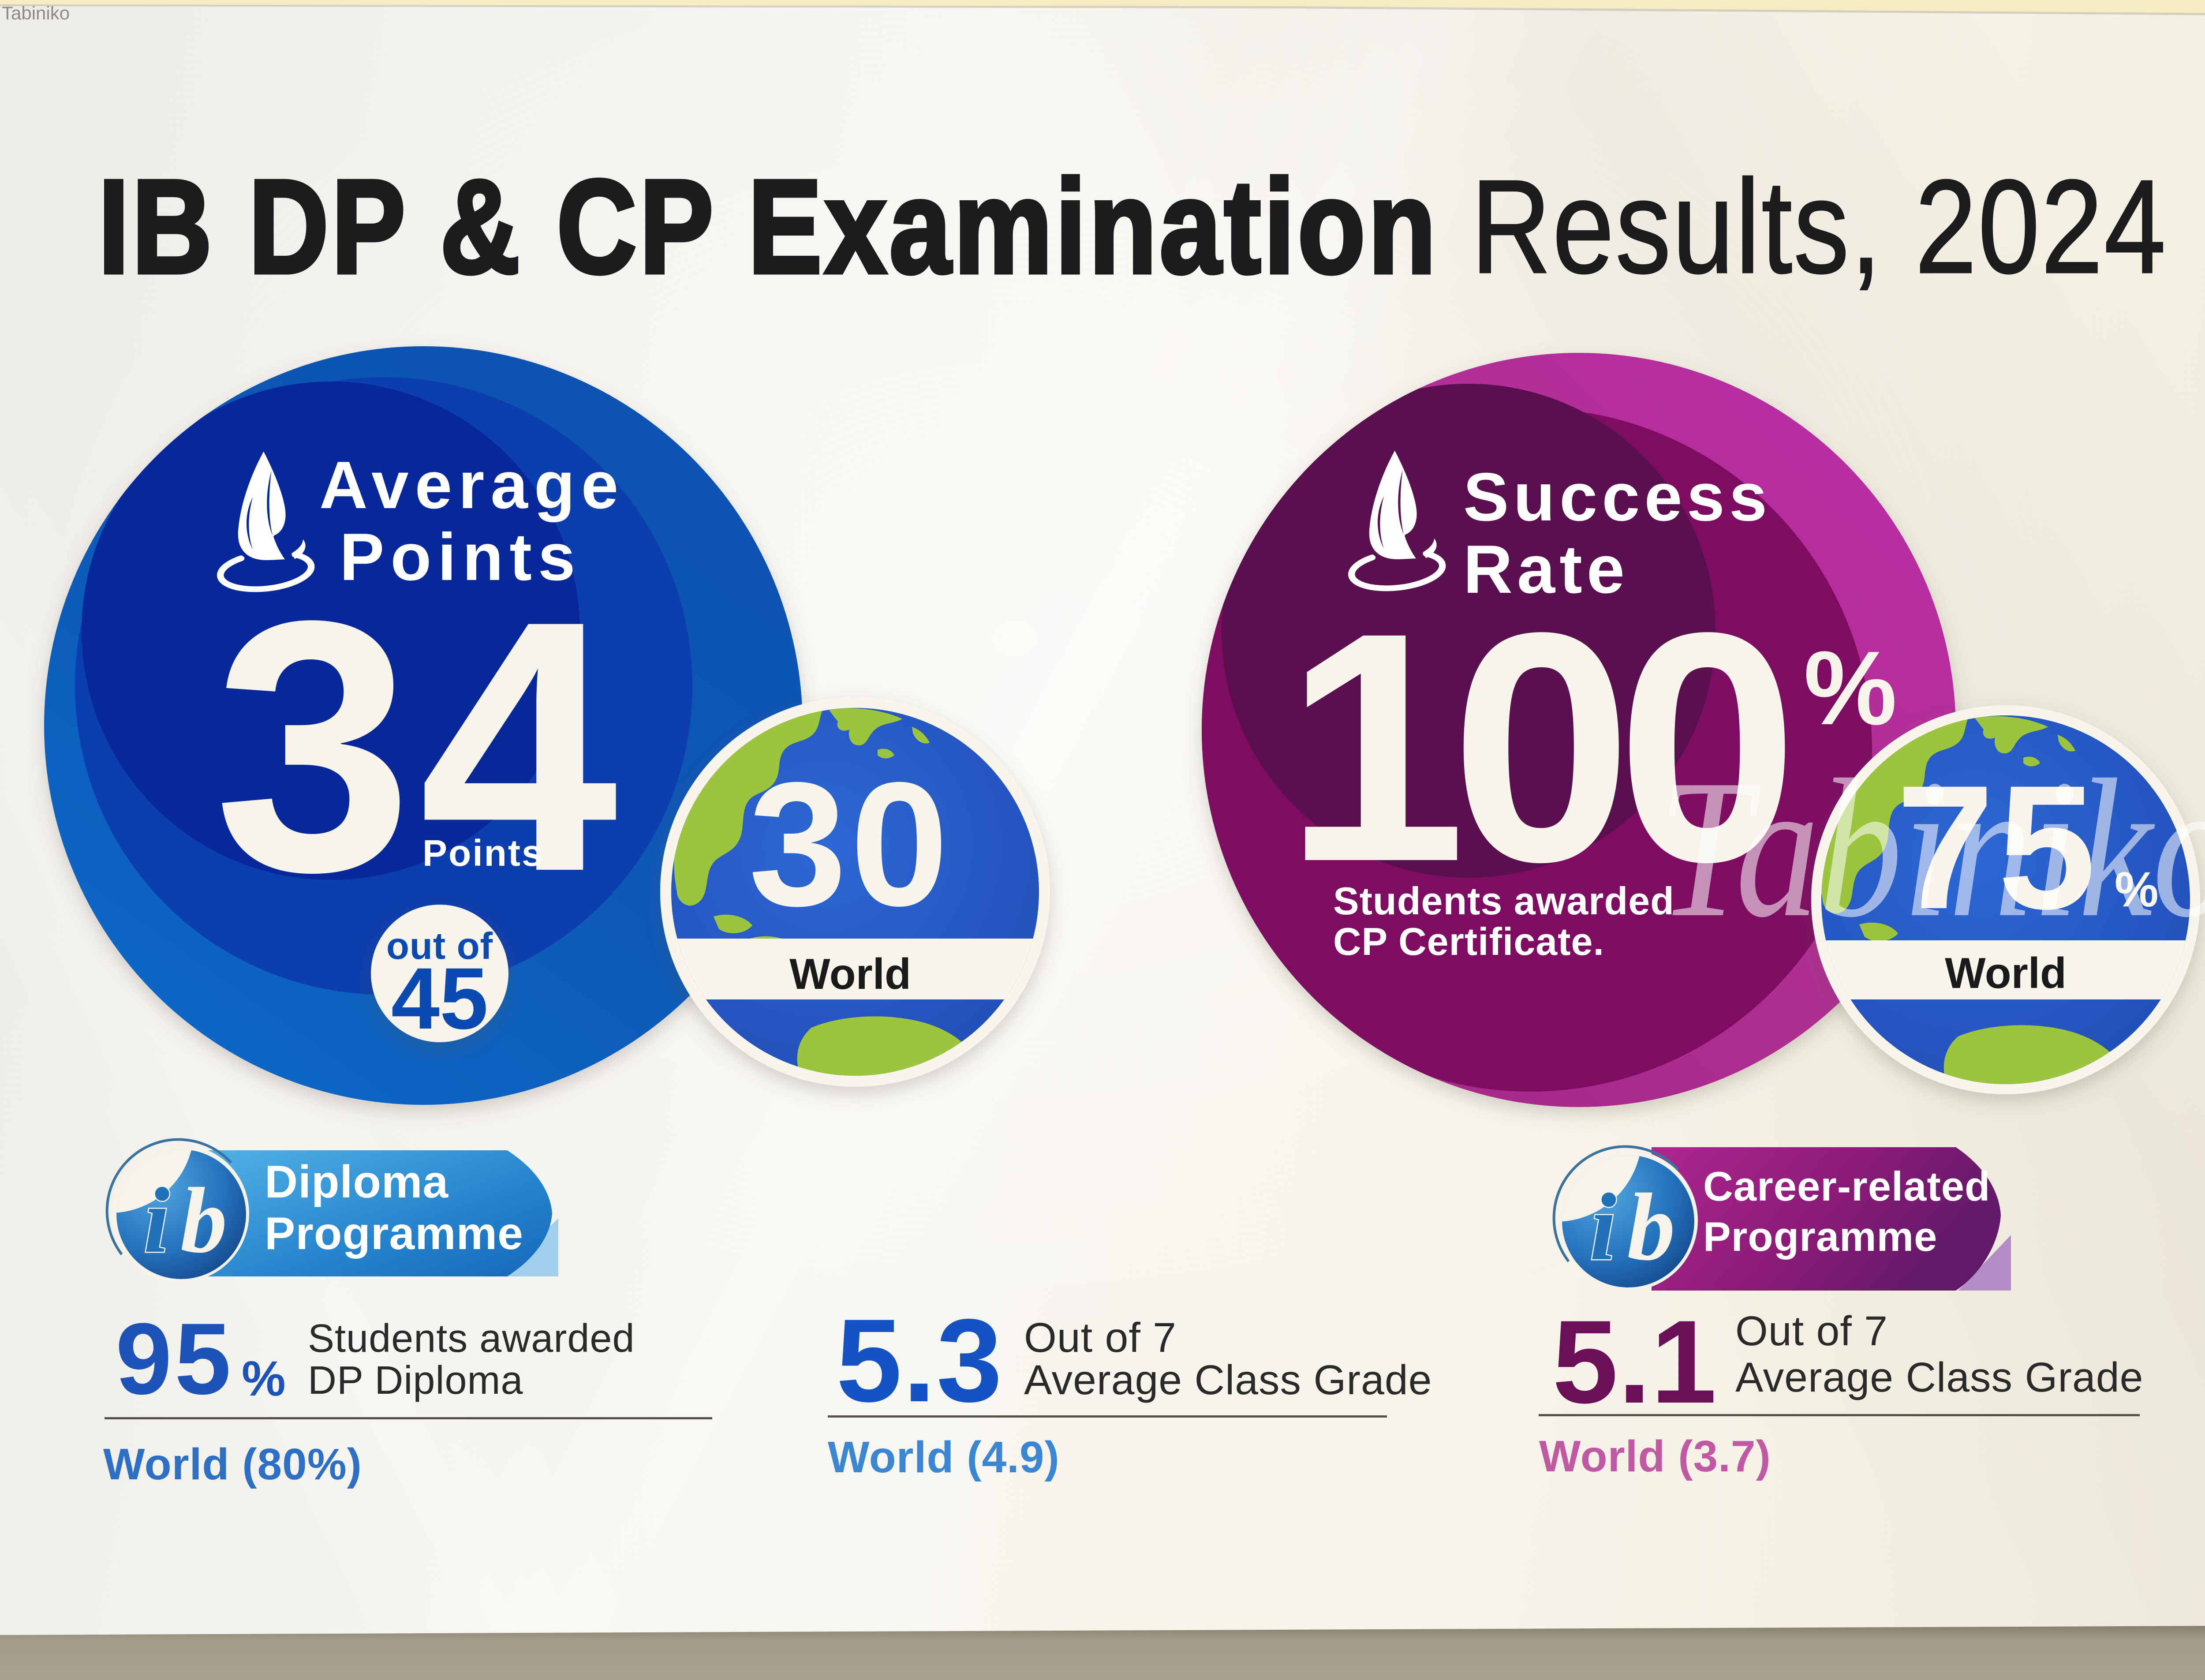 The width and height of the screenshot is (2205, 1680). Describe the element at coordinates (356, 1182) in the screenshot. I see `svg-text: Diploma` at that location.